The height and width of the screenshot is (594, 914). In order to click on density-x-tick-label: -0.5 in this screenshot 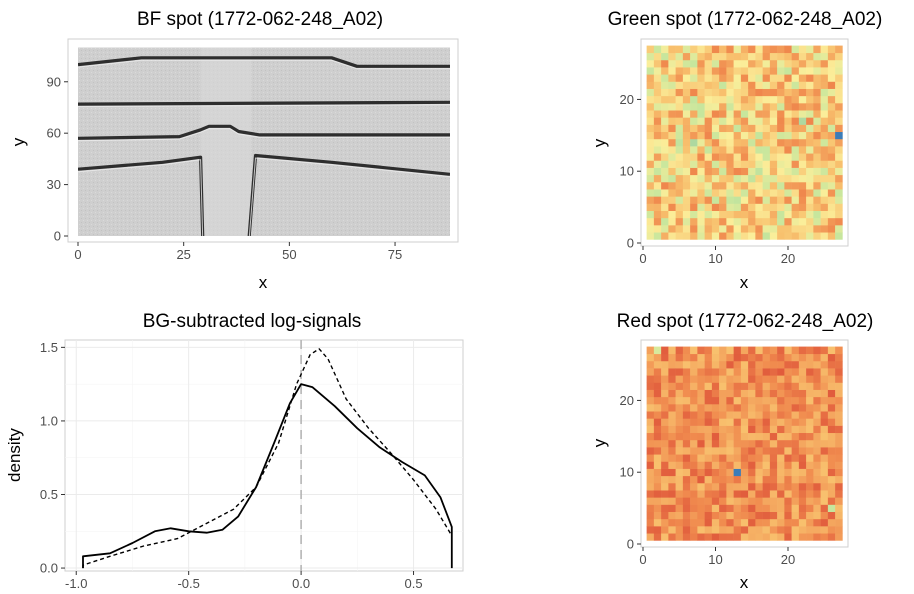, I will do `click(188, 583)`.